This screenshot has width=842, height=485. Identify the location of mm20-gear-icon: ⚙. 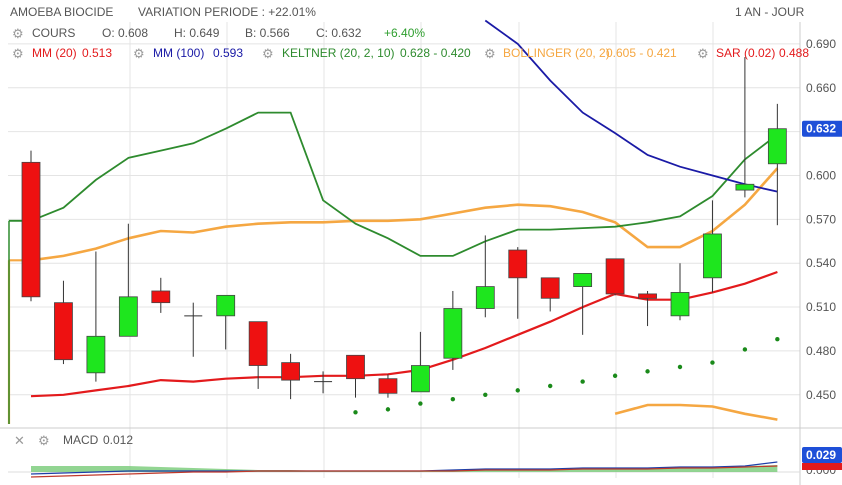
(18, 53).